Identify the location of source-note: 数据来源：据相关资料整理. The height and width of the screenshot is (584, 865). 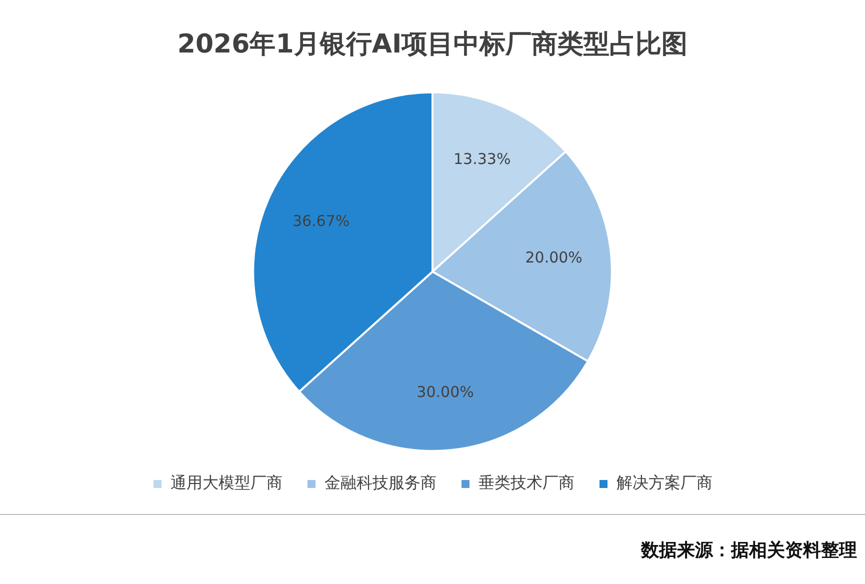
(749, 550).